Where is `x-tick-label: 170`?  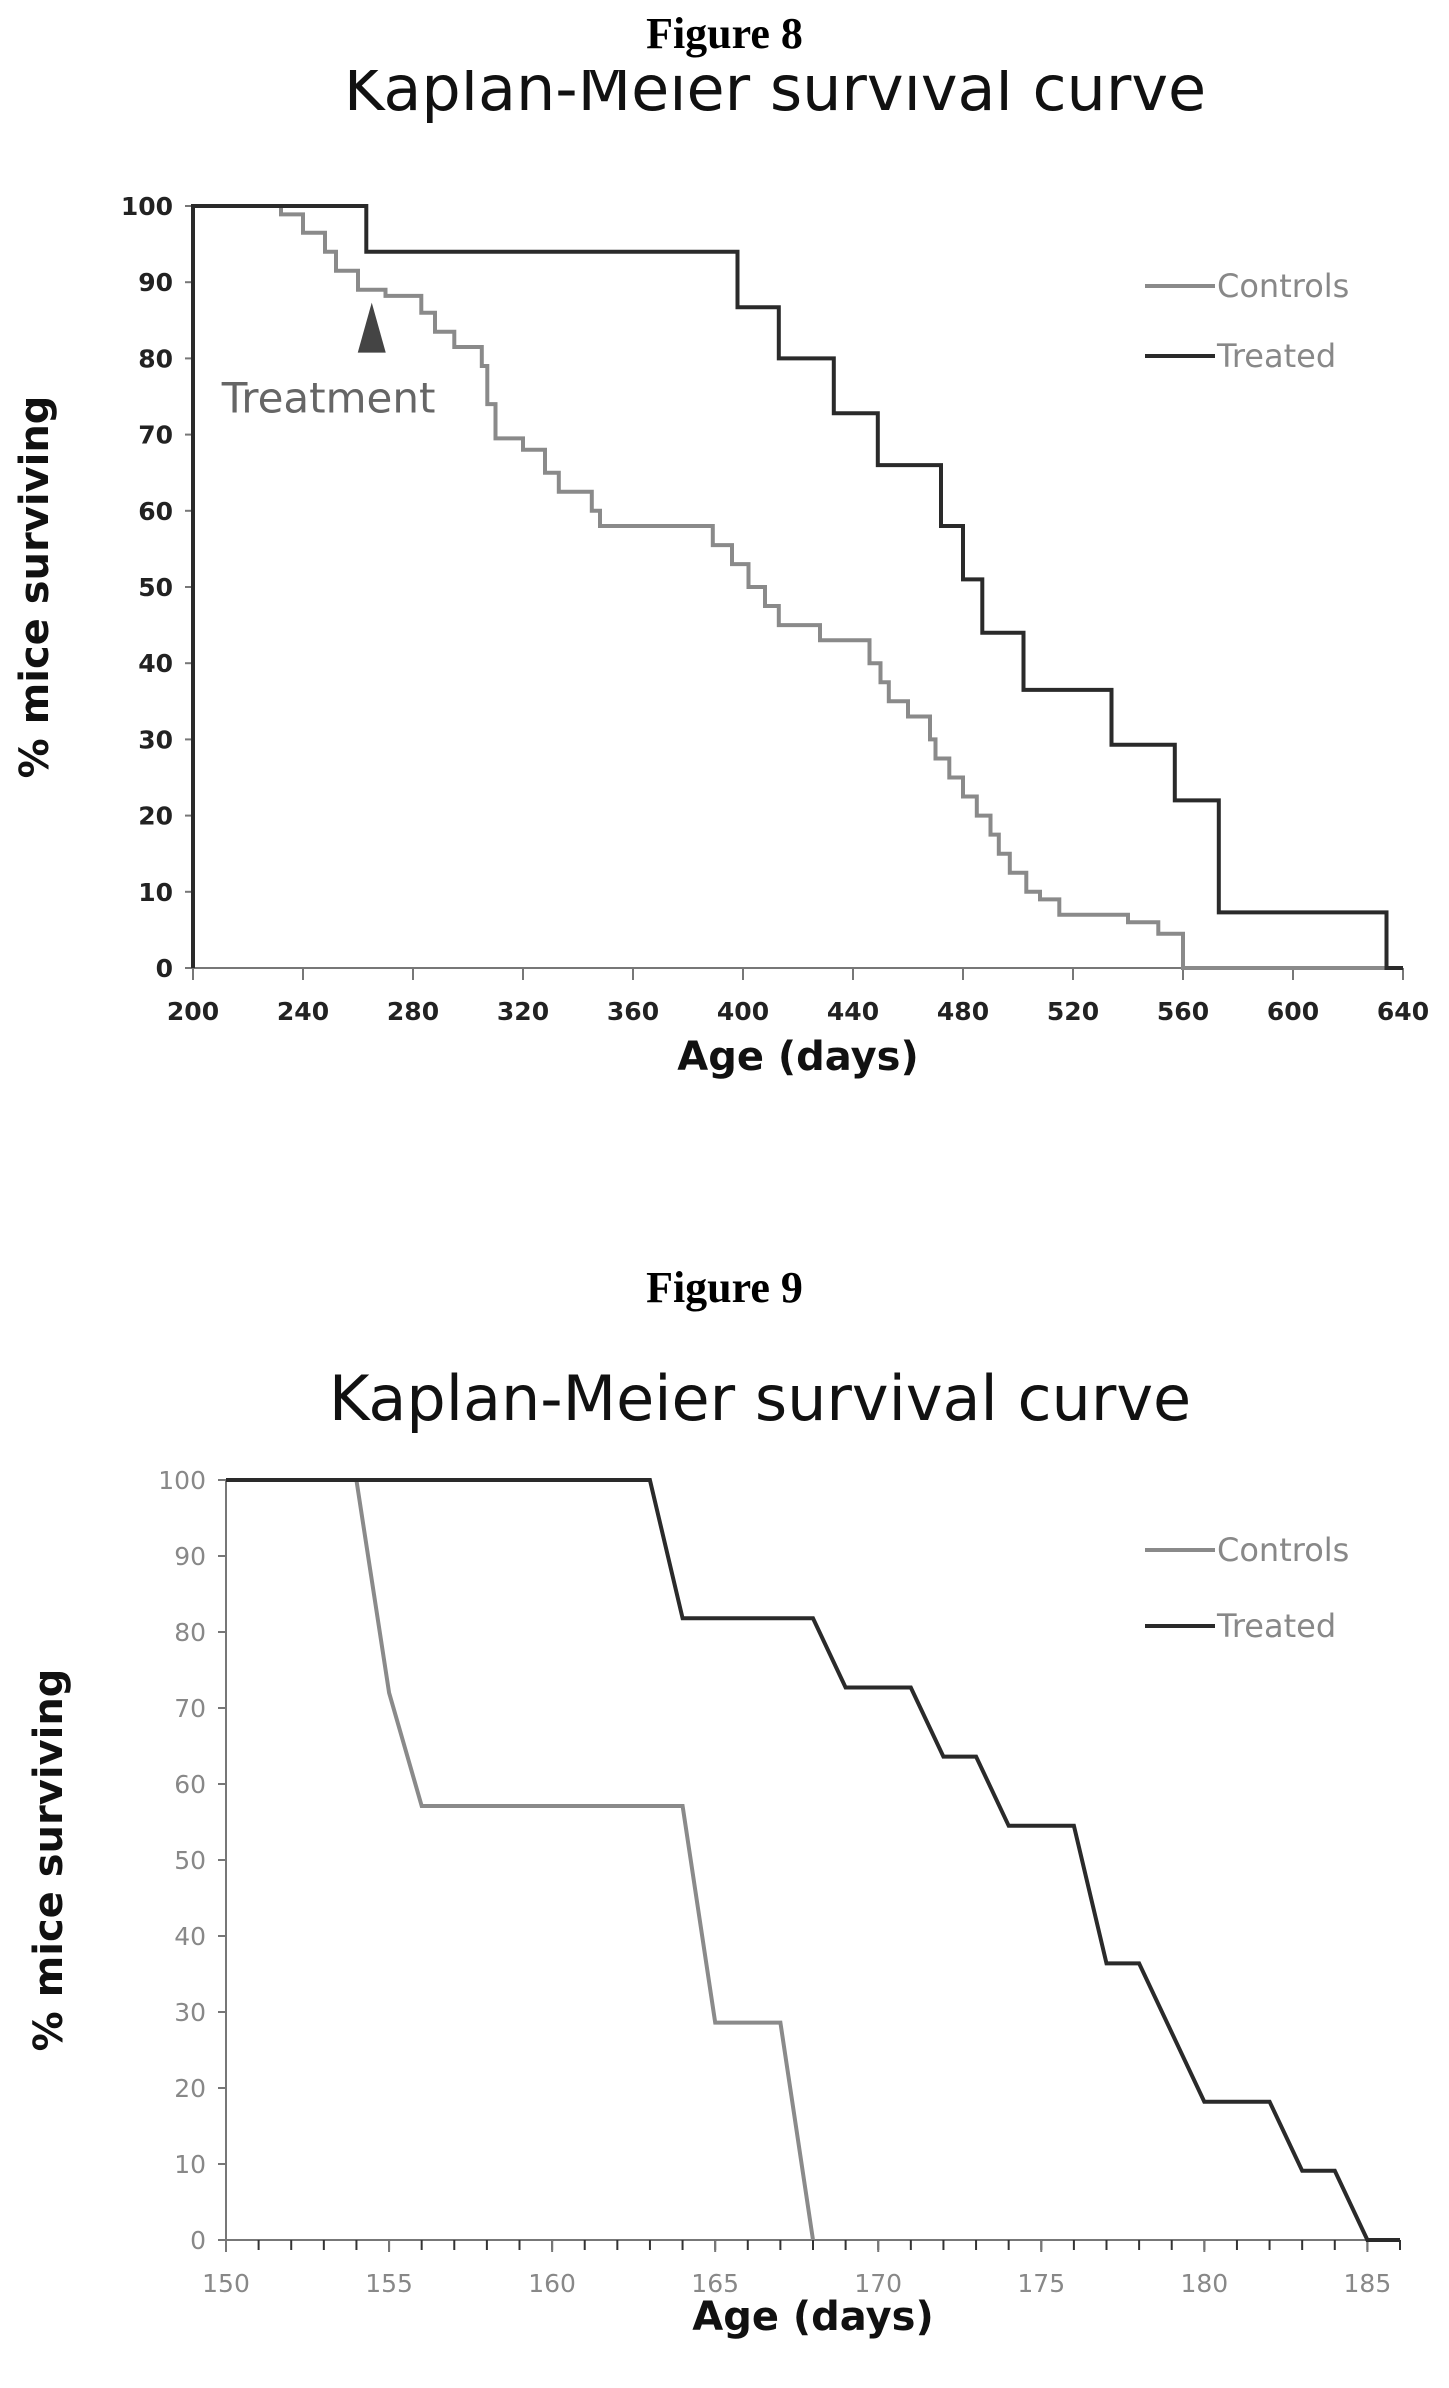
x-tick-label: 170 is located at coordinates (878, 2283).